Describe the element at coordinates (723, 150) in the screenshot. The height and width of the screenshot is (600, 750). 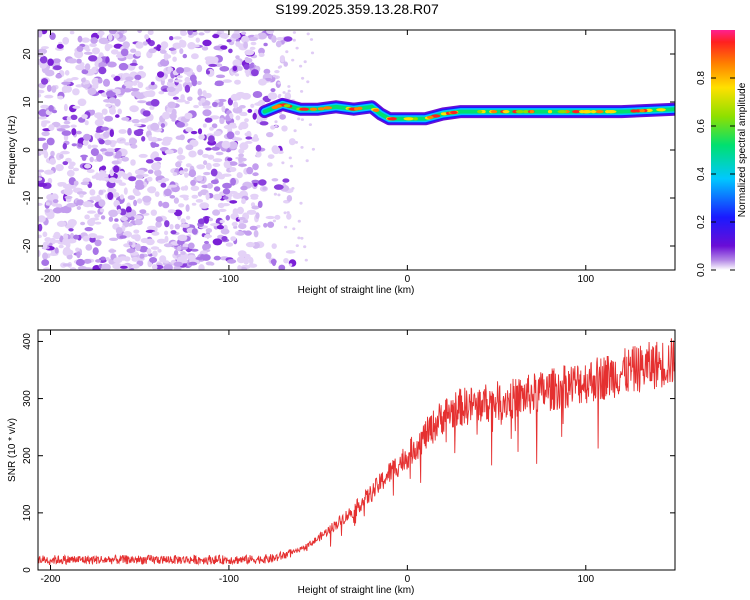
I see `colorbar-gradient` at that location.